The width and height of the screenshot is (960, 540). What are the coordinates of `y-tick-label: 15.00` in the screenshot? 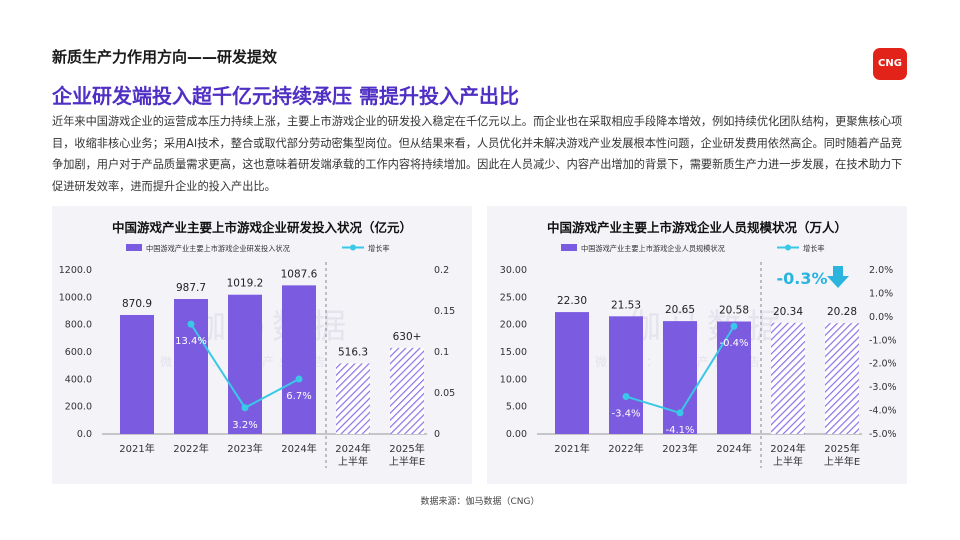 It's located at (513, 352).